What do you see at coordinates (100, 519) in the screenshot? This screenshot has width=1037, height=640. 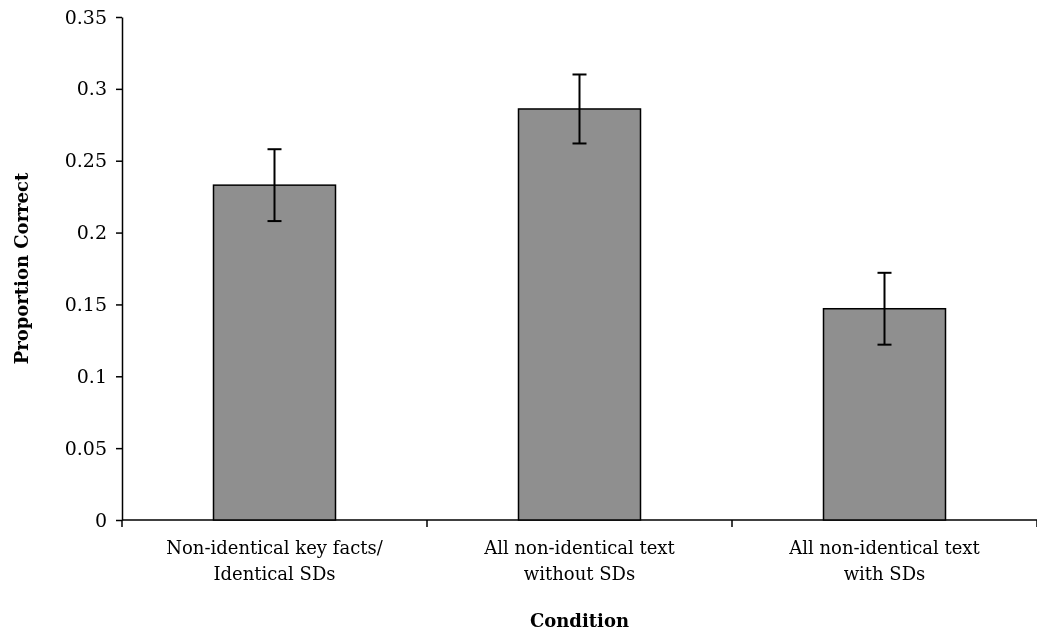 I see `y-tick-label: 0` at bounding box center [100, 519].